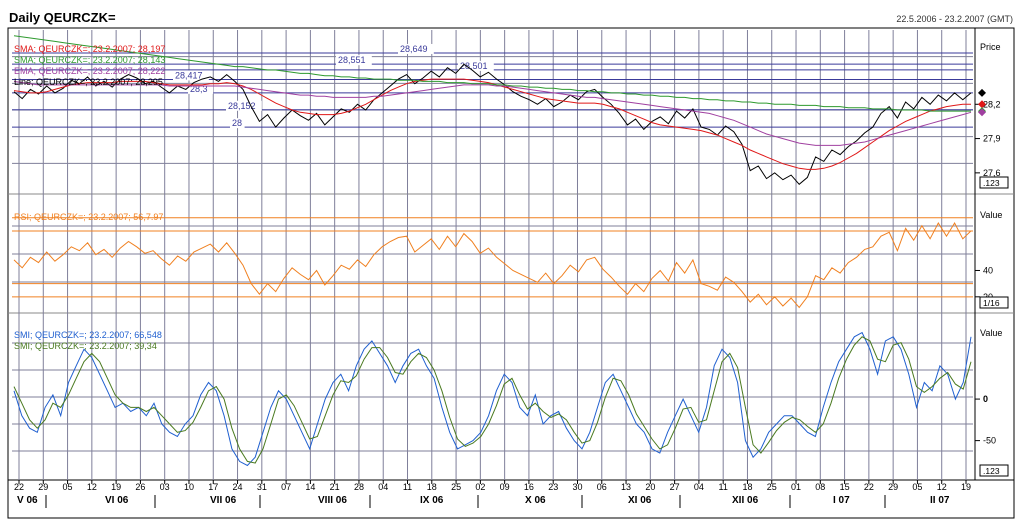 Image resolution: width=1021 pixels, height=522 pixels. Describe the element at coordinates (992, 104) in the screenshot. I see `ytick-label: 28,2` at that location.